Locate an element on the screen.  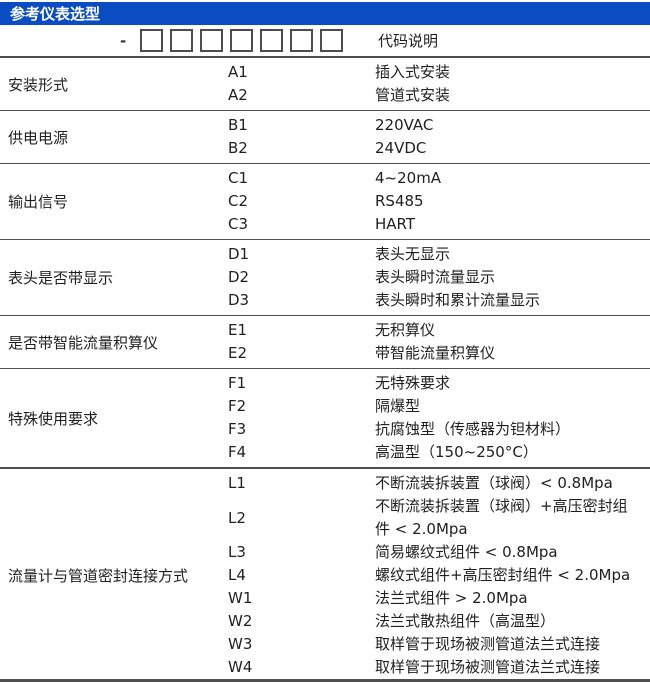
option-code: C3 is located at coordinates (238, 224).